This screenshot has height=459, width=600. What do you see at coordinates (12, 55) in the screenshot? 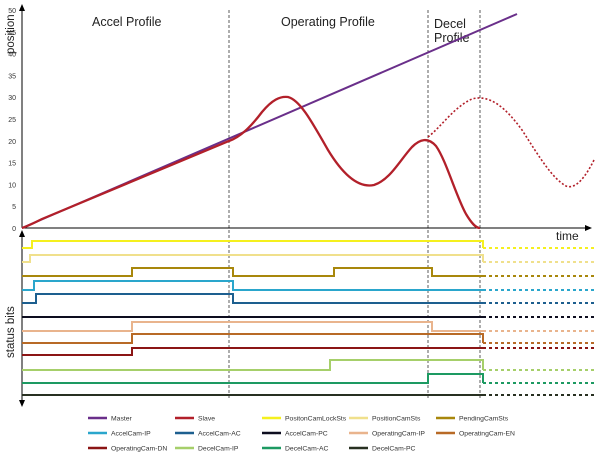
I see `y-tick-label: 40` at bounding box center [12, 55].